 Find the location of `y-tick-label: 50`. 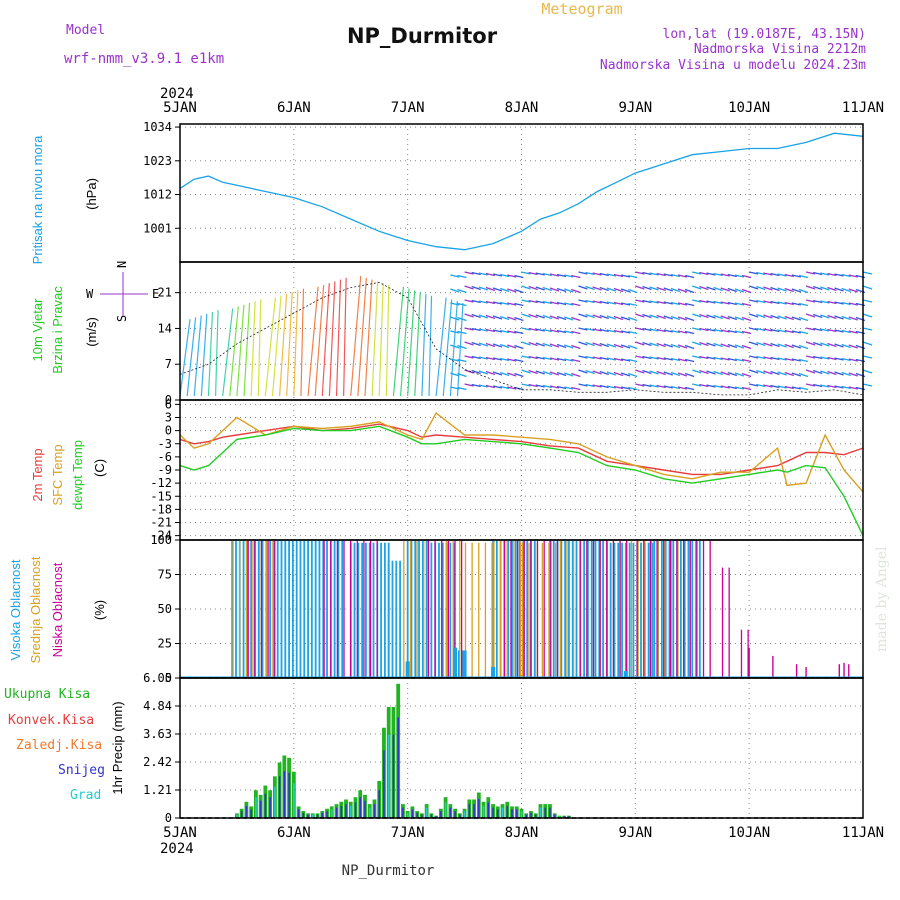

y-tick-label: 50 is located at coordinates (165, 609).